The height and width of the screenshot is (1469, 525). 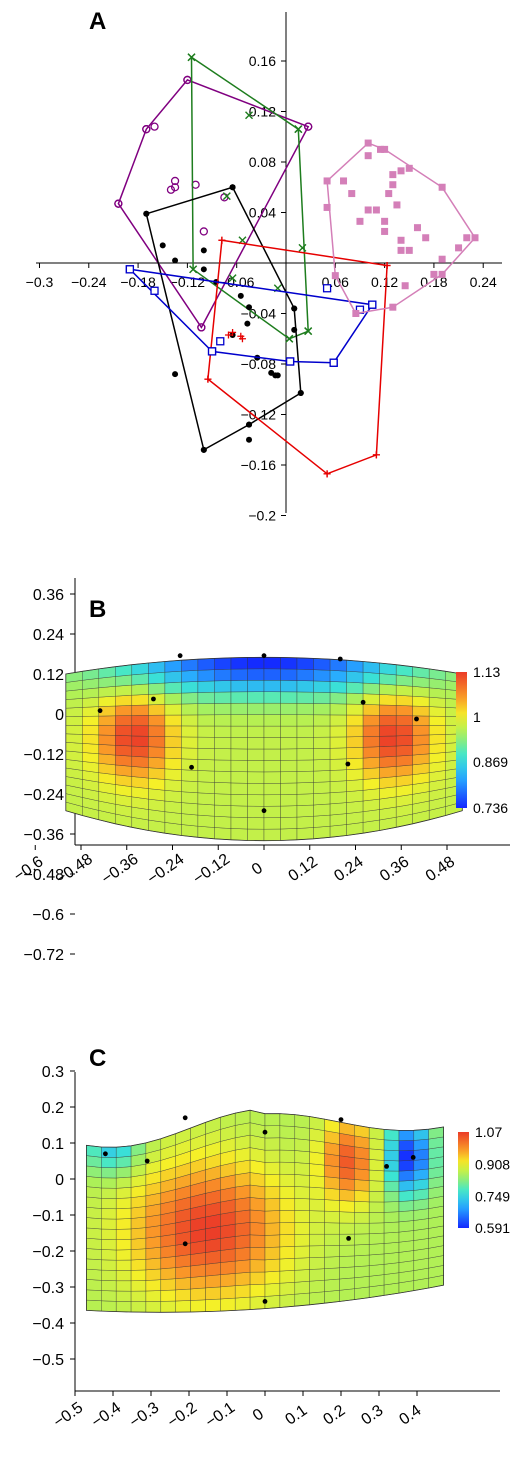 What do you see at coordinates (440, 869) in the screenshot?
I see `x-tick-label: 0.48` at bounding box center [440, 869].